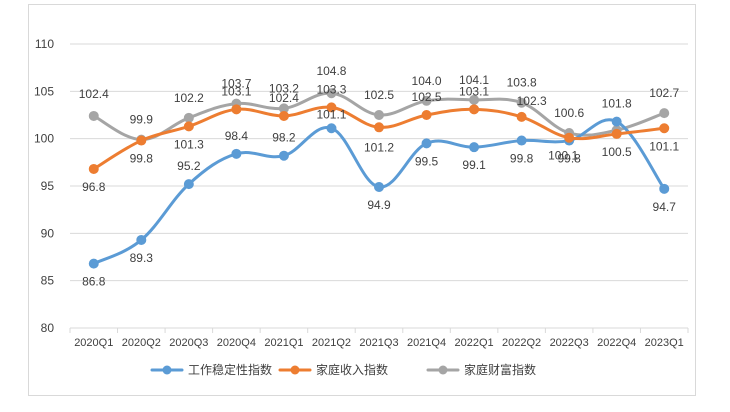 The image size is (730, 412). What do you see at coordinates (331, 71) in the screenshot?
I see `wealth-series-data-label: 104.8` at bounding box center [331, 71].